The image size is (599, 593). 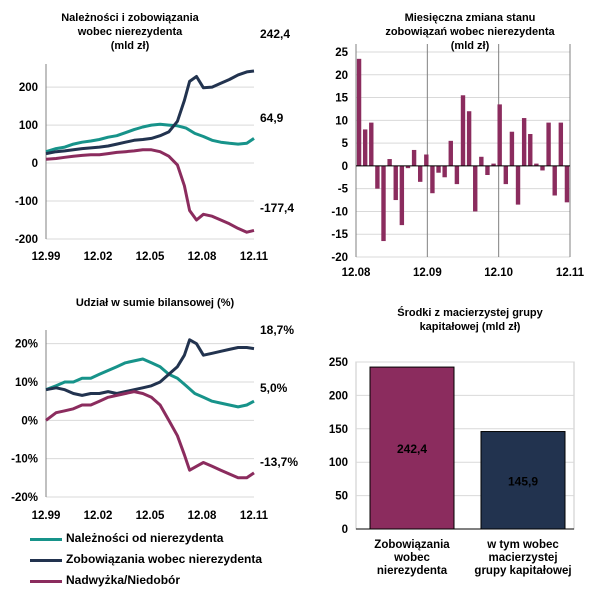 I want to click on y-tick-label: -15, so click(x=339, y=235).